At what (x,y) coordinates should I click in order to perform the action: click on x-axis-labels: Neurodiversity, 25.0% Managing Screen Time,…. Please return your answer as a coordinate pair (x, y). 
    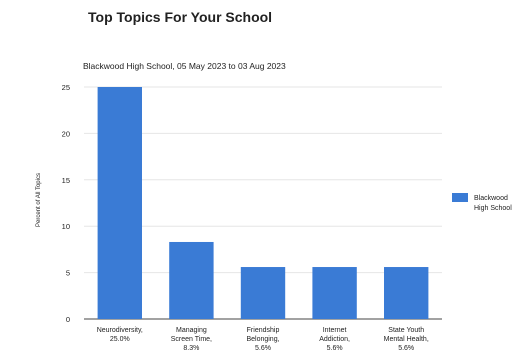
    Looking at the image, I should click on (263, 339).